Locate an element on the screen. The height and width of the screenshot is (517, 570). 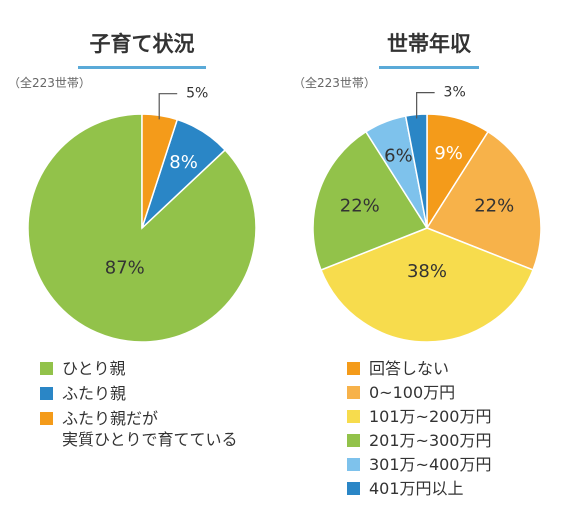
legend-label: ひとり親 is located at coordinates (94, 368).